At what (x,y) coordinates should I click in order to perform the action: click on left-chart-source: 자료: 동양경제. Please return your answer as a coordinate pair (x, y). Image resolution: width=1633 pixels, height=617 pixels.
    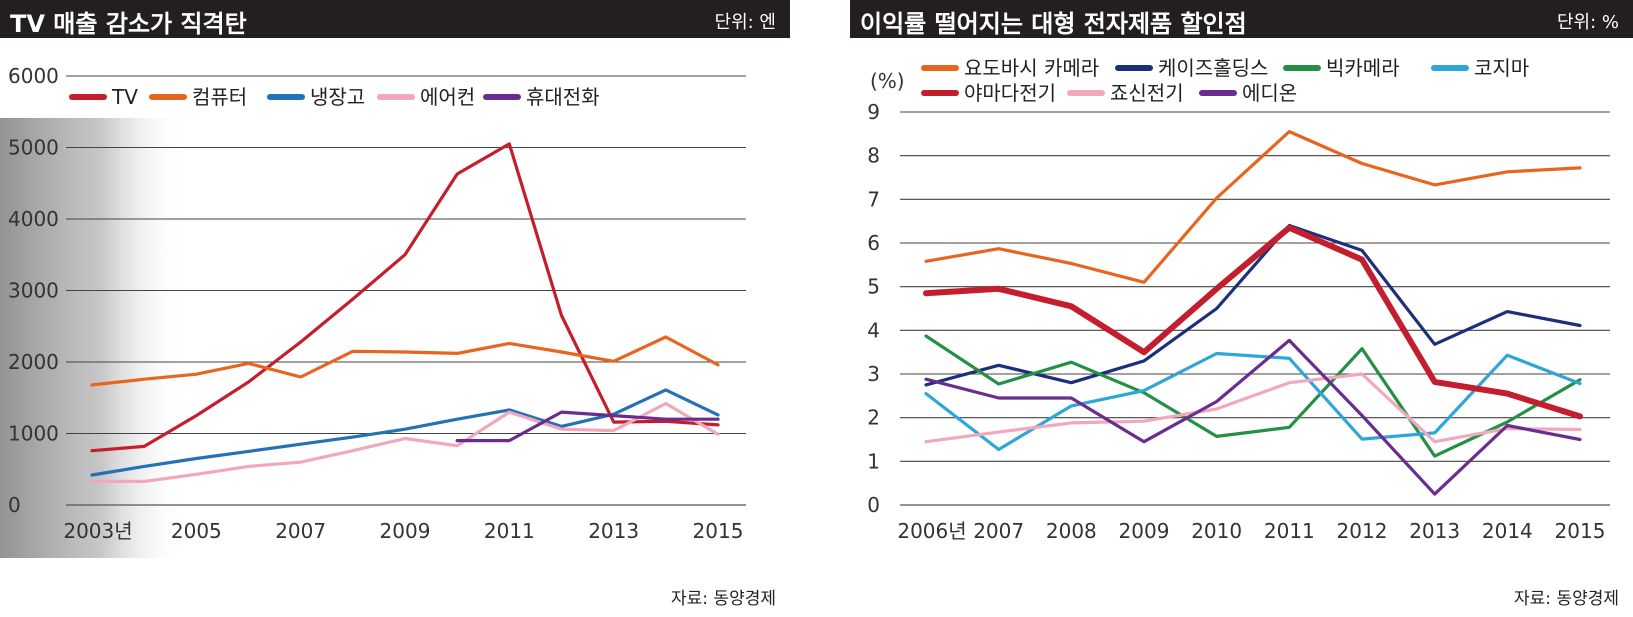
    Looking at the image, I should click on (723, 599).